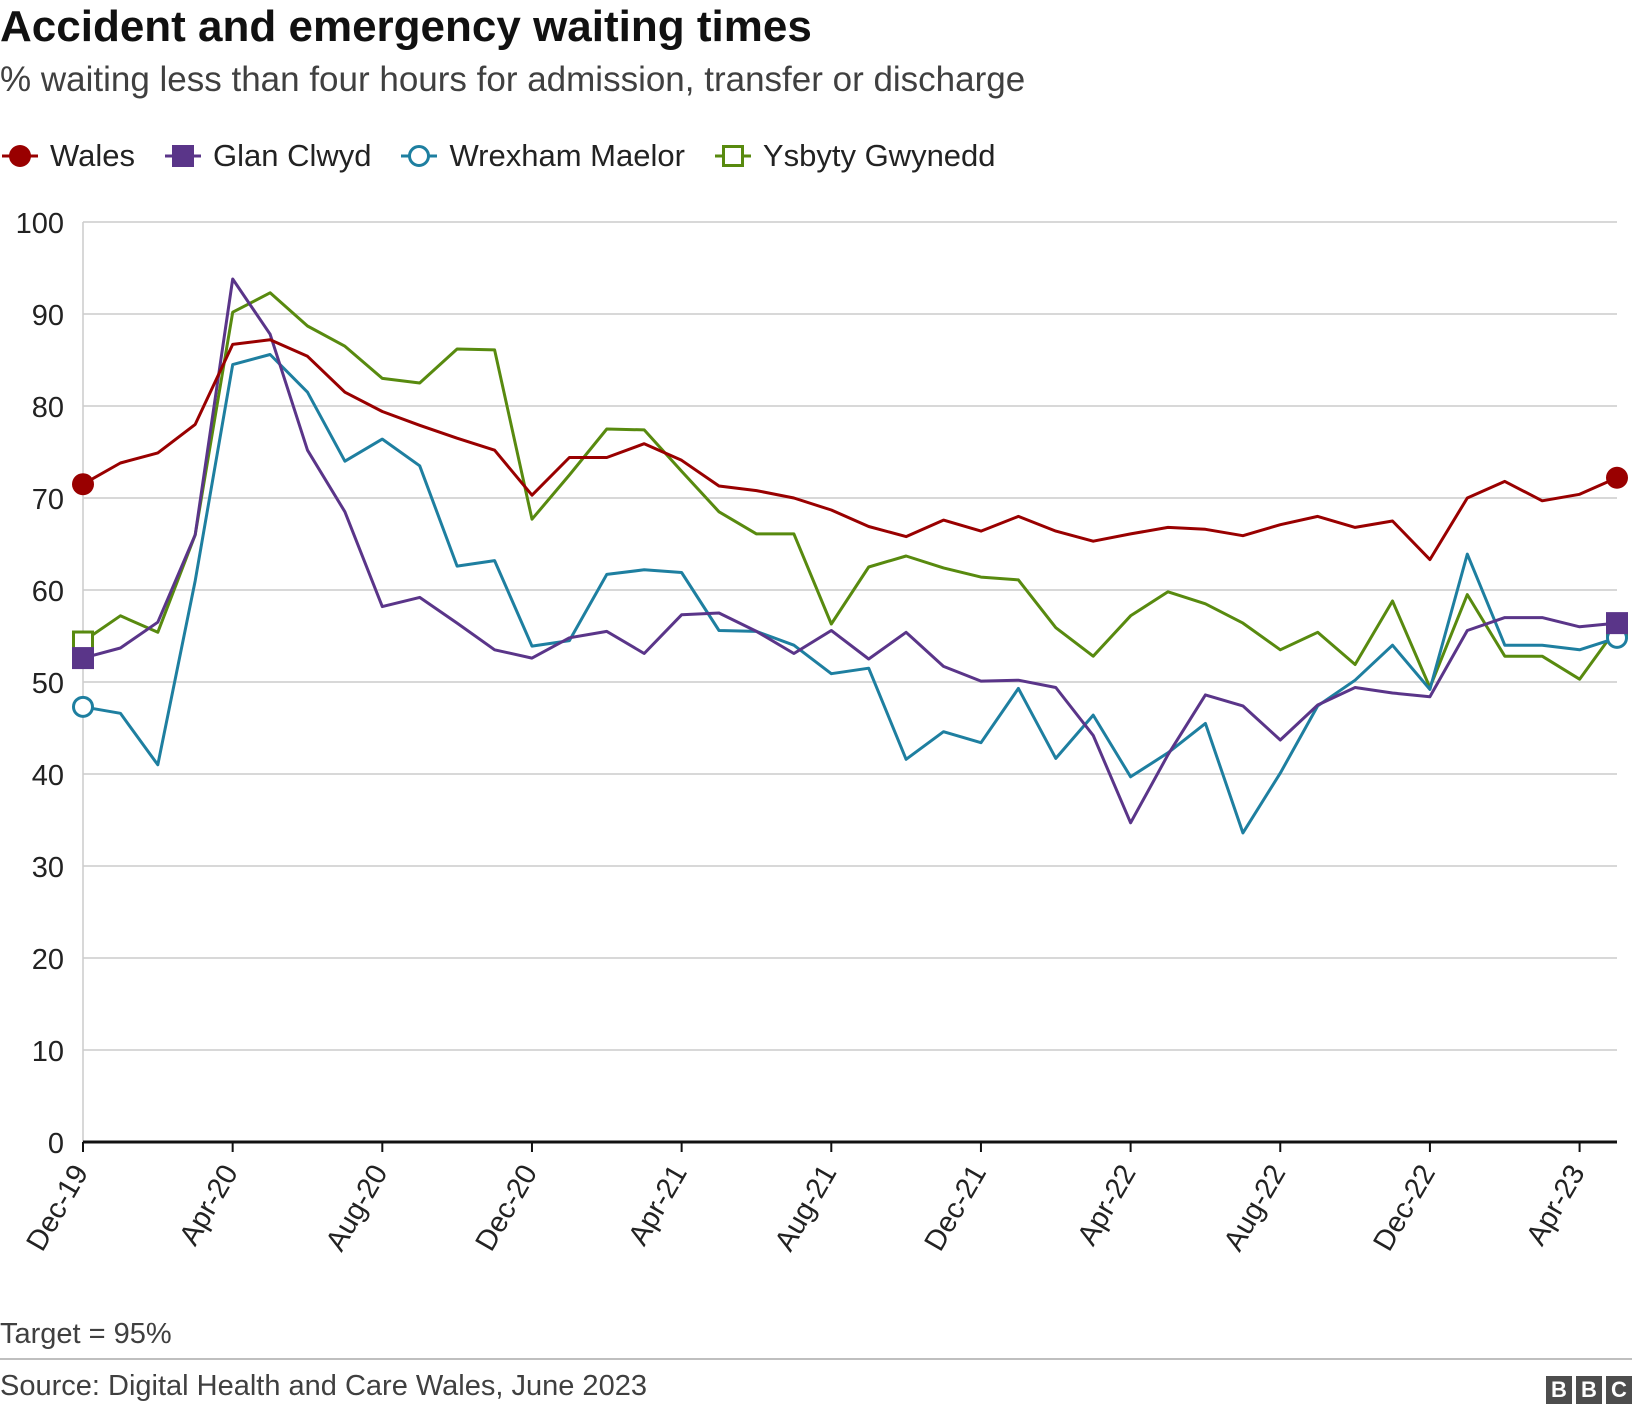 The height and width of the screenshot is (1414, 1632). I want to click on x-tick-label: Dec-22, so click(1405, 1208).